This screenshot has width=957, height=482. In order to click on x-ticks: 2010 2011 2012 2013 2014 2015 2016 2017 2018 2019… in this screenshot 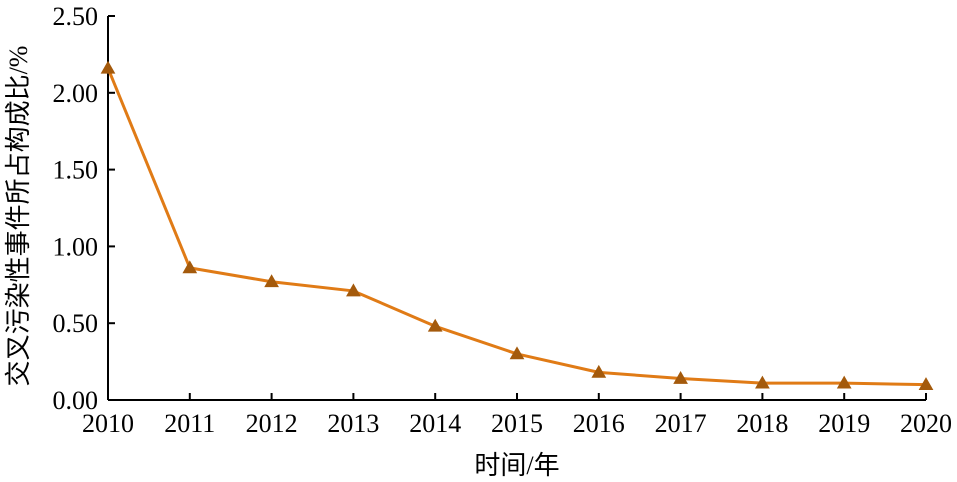, I will do `click(517, 415)`.